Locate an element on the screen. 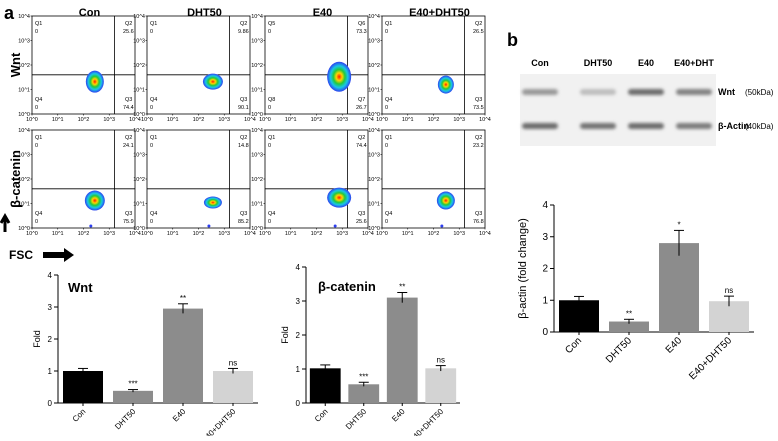  quadrant-value: 14.8 is located at coordinates (243, 146).